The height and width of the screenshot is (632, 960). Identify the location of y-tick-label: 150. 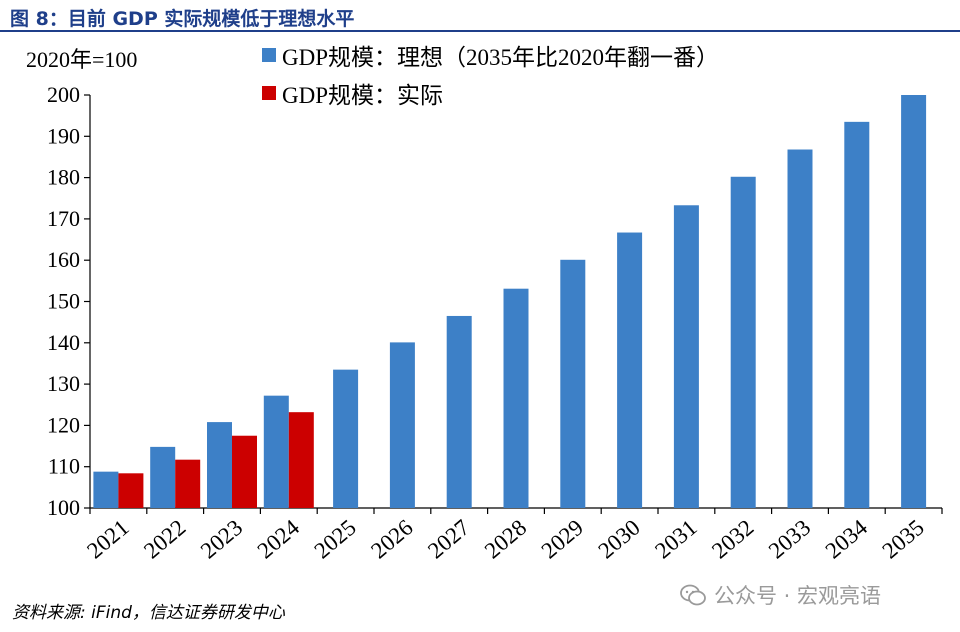
(63, 301).